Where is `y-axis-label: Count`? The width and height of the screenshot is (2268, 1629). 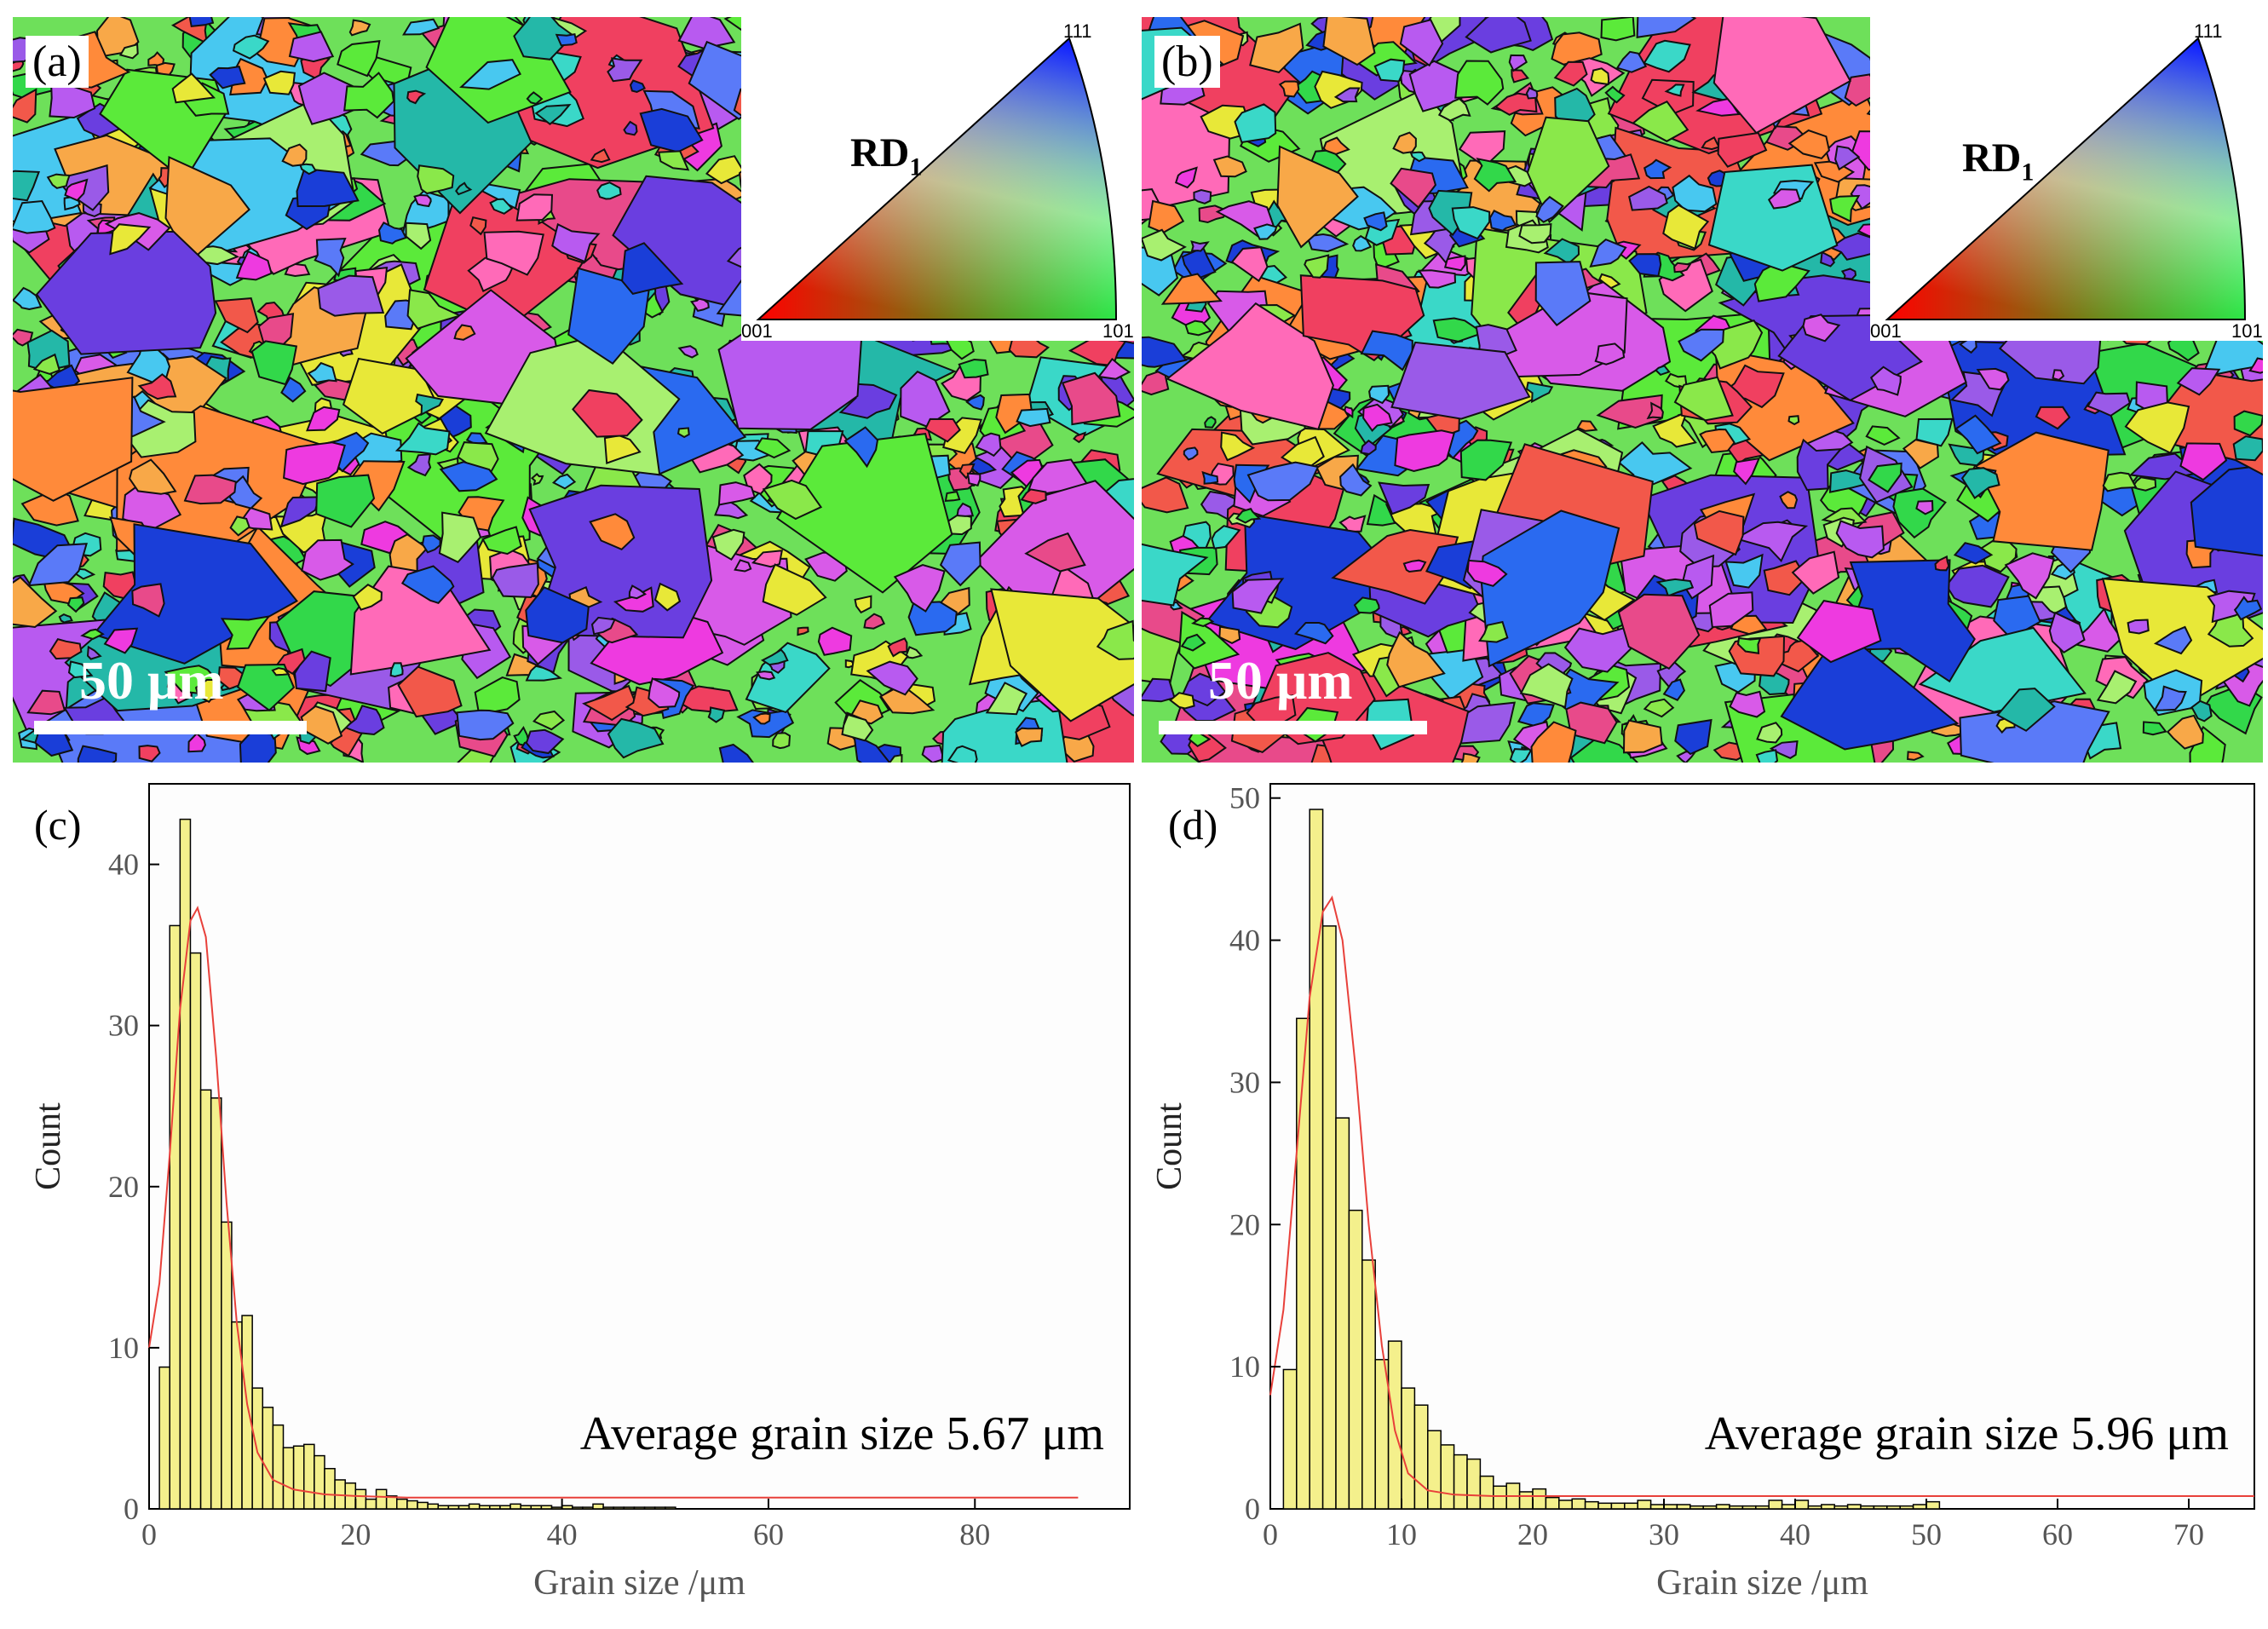 y-axis-label: Count is located at coordinates (1169, 1146).